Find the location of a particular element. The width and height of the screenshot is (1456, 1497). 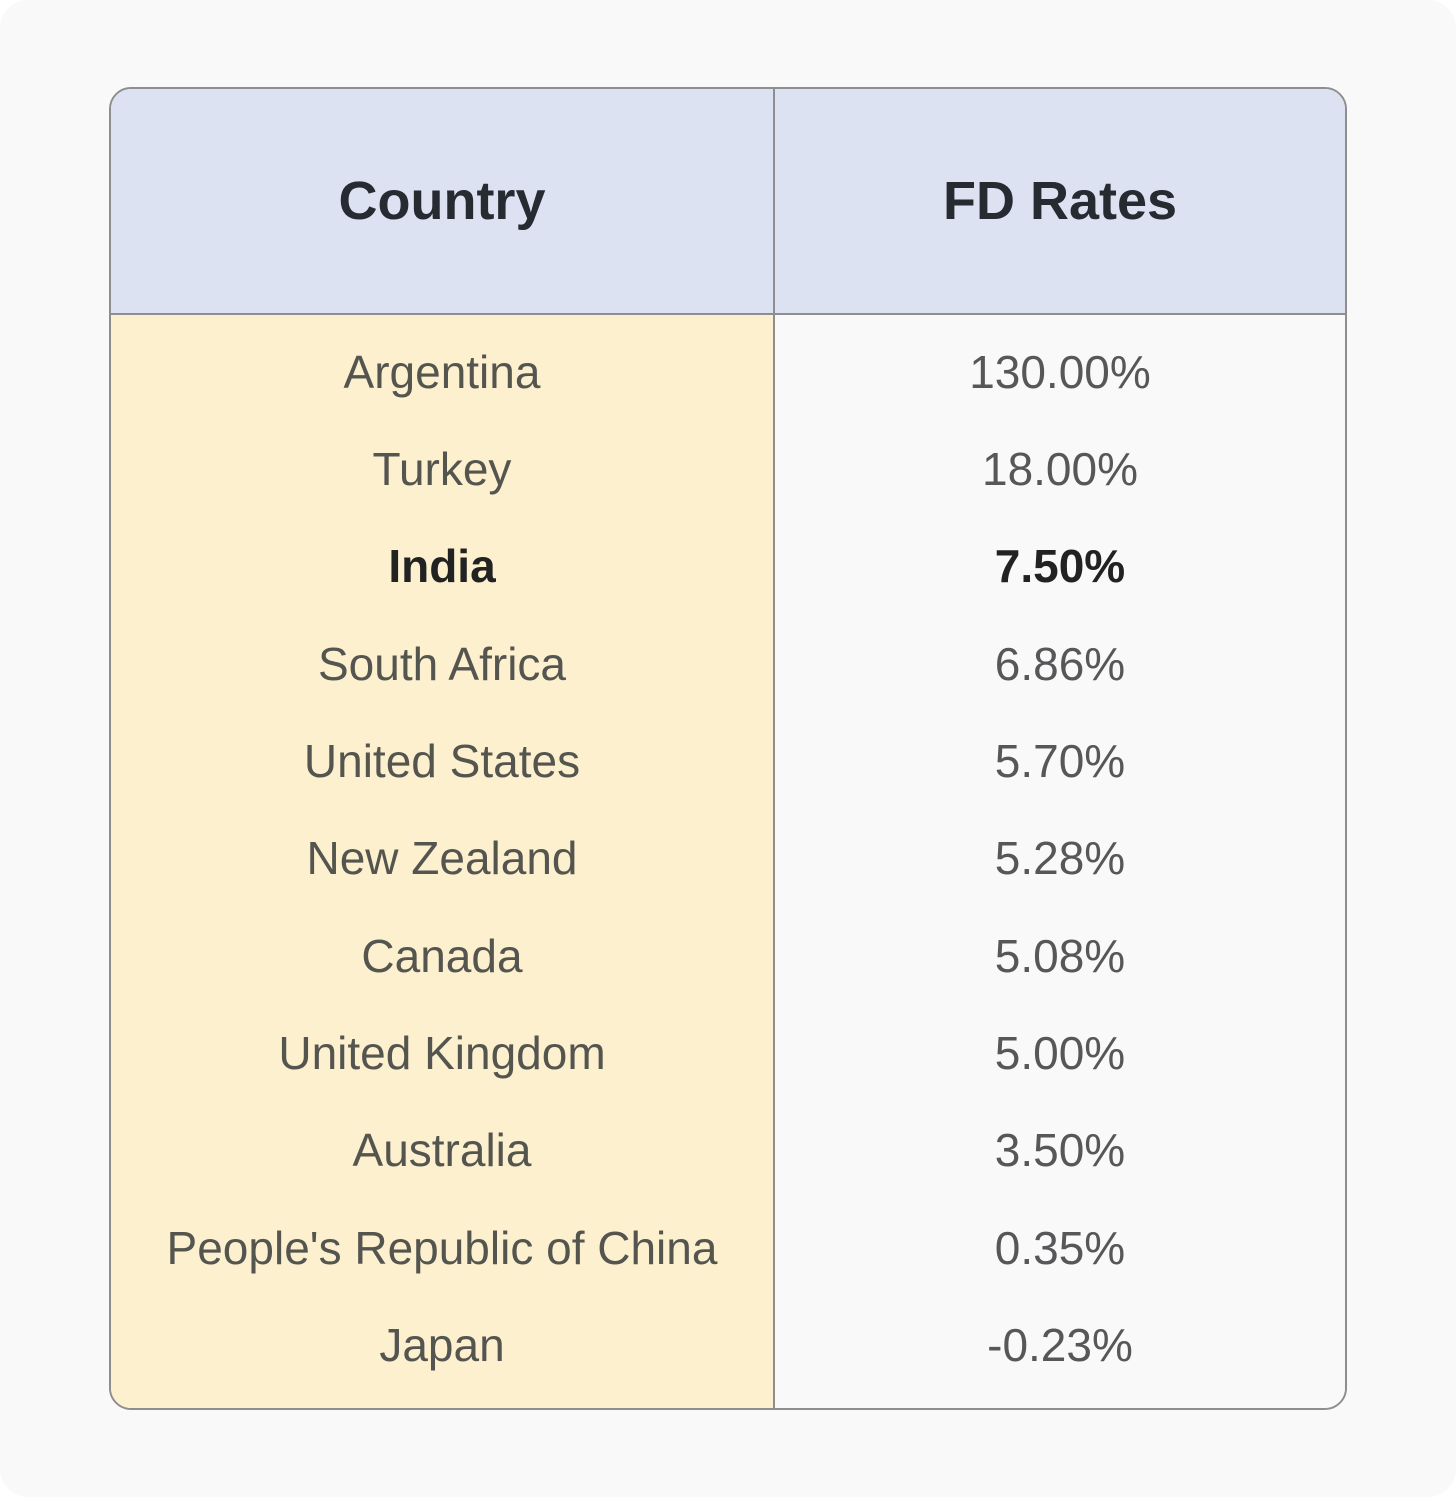

table-row: India 7.50% is located at coordinates (728, 566).